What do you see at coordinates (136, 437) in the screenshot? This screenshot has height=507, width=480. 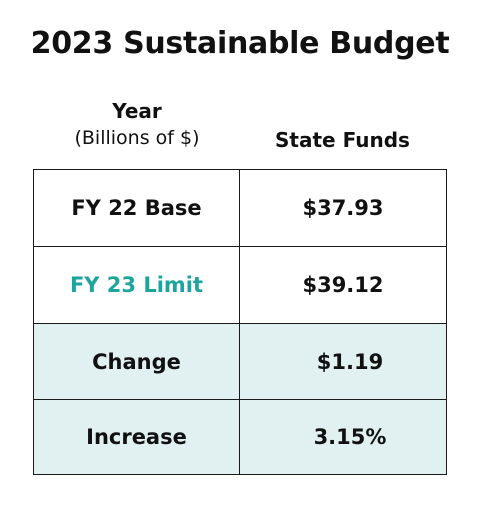 I see `row-label-cell: Increase` at bounding box center [136, 437].